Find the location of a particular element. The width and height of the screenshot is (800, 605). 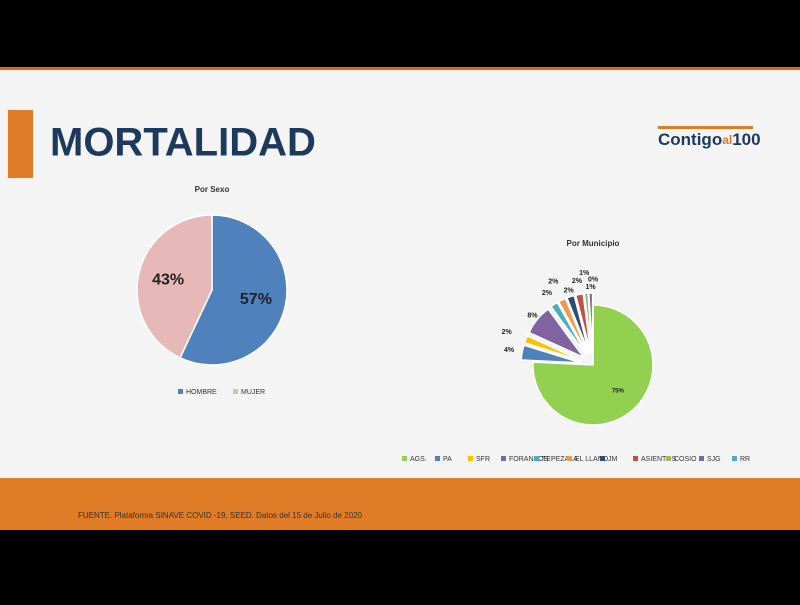

logo-bar is located at coordinates (705, 127).